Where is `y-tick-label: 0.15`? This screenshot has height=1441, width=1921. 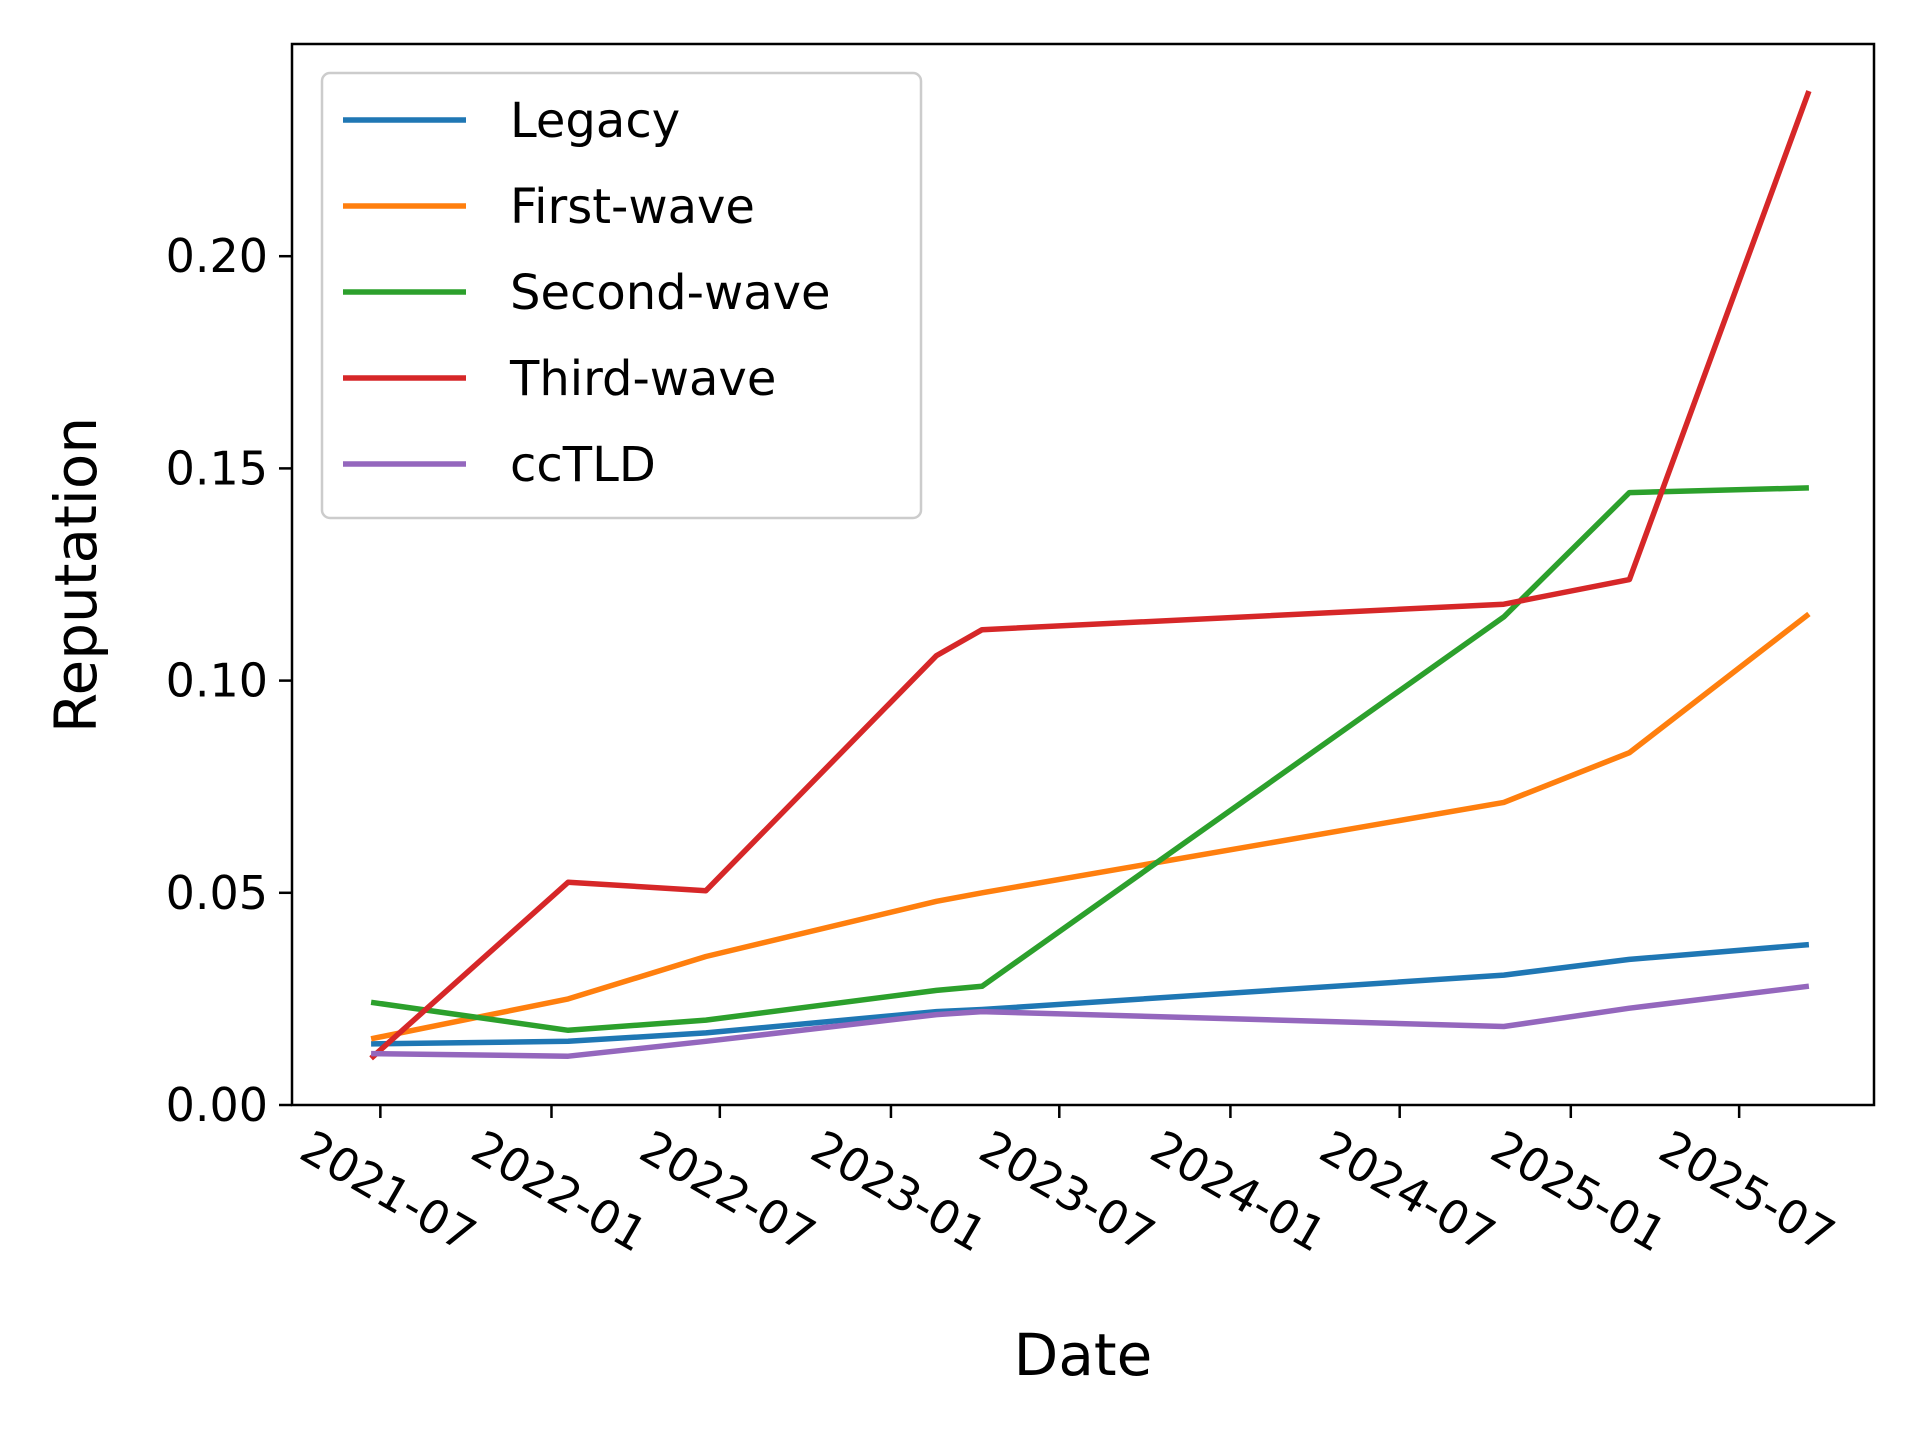 y-tick-label: 0.15 is located at coordinates (217, 468).